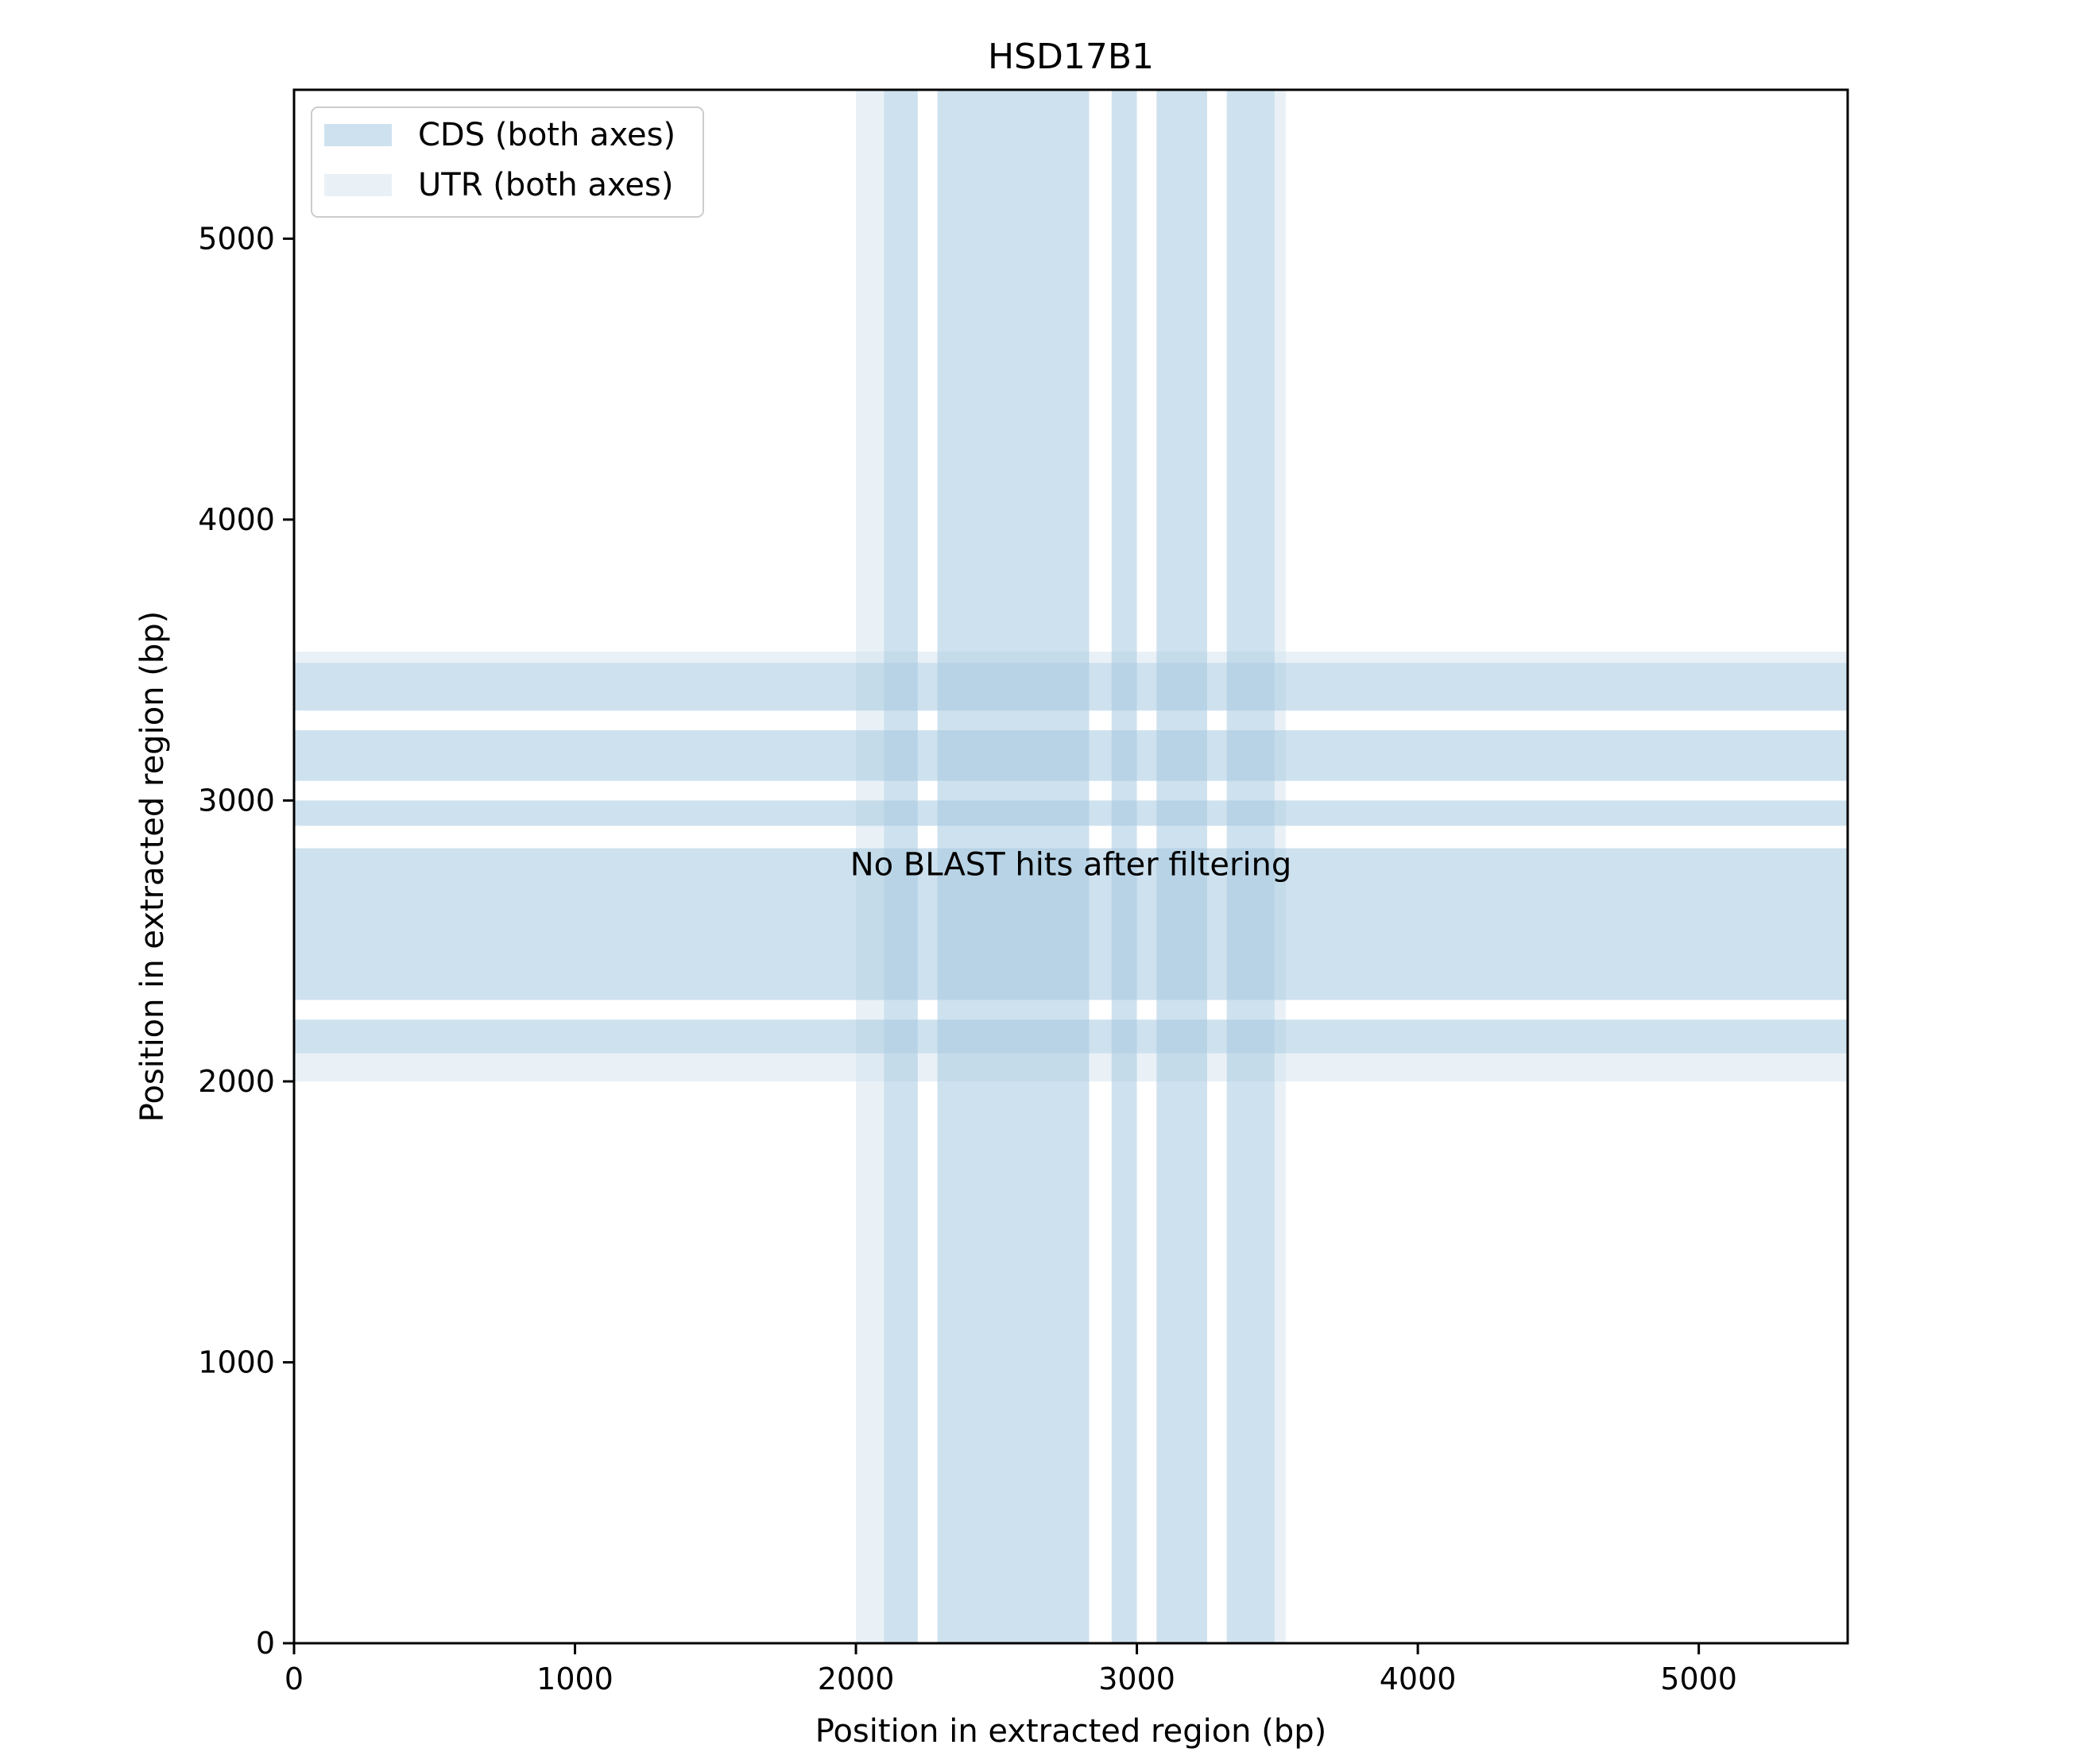  Describe the element at coordinates (1418, 1679) in the screenshot. I see `x-tick-label: 4000` at that location.